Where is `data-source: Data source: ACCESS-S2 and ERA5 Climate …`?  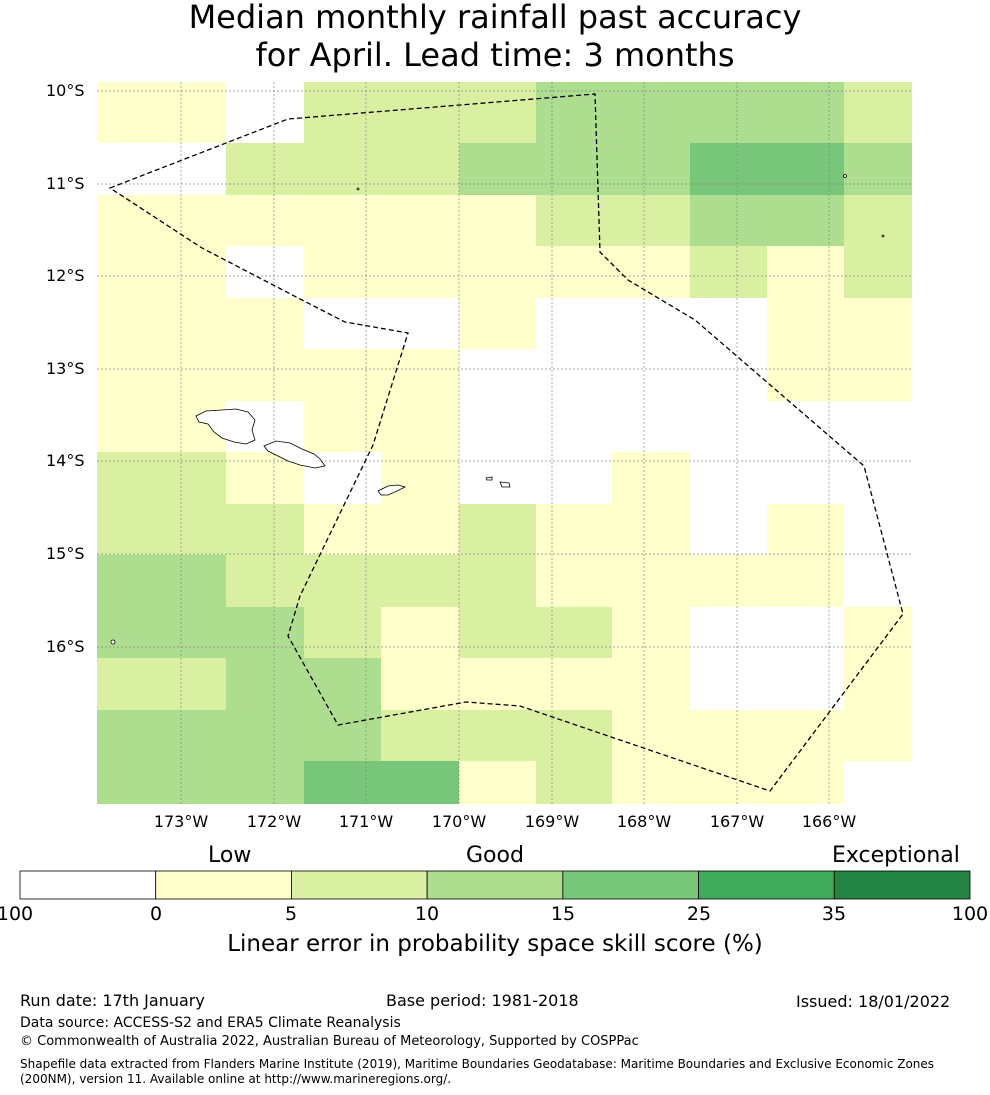
data-source: Data source: ACCESS-S2 and ERA5 Climate … is located at coordinates (210, 1023).